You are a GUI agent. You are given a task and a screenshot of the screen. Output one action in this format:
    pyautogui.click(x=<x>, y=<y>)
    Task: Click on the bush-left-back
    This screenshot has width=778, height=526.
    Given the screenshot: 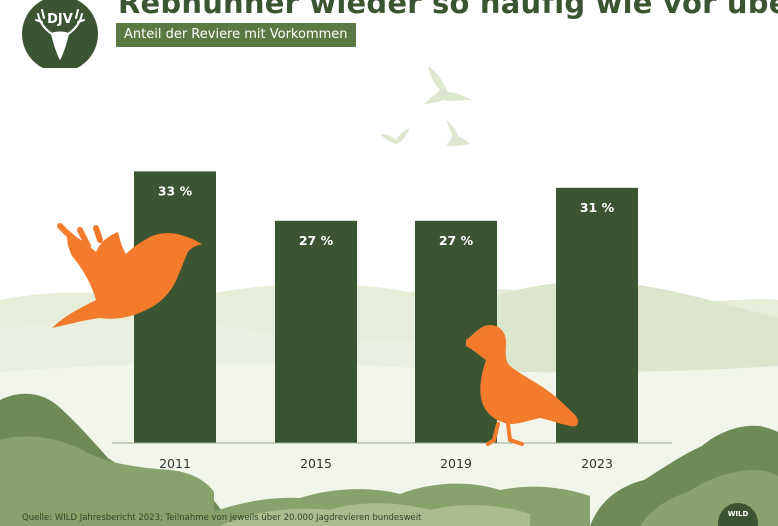 What is the action you would take?
    pyautogui.click(x=107, y=481)
    